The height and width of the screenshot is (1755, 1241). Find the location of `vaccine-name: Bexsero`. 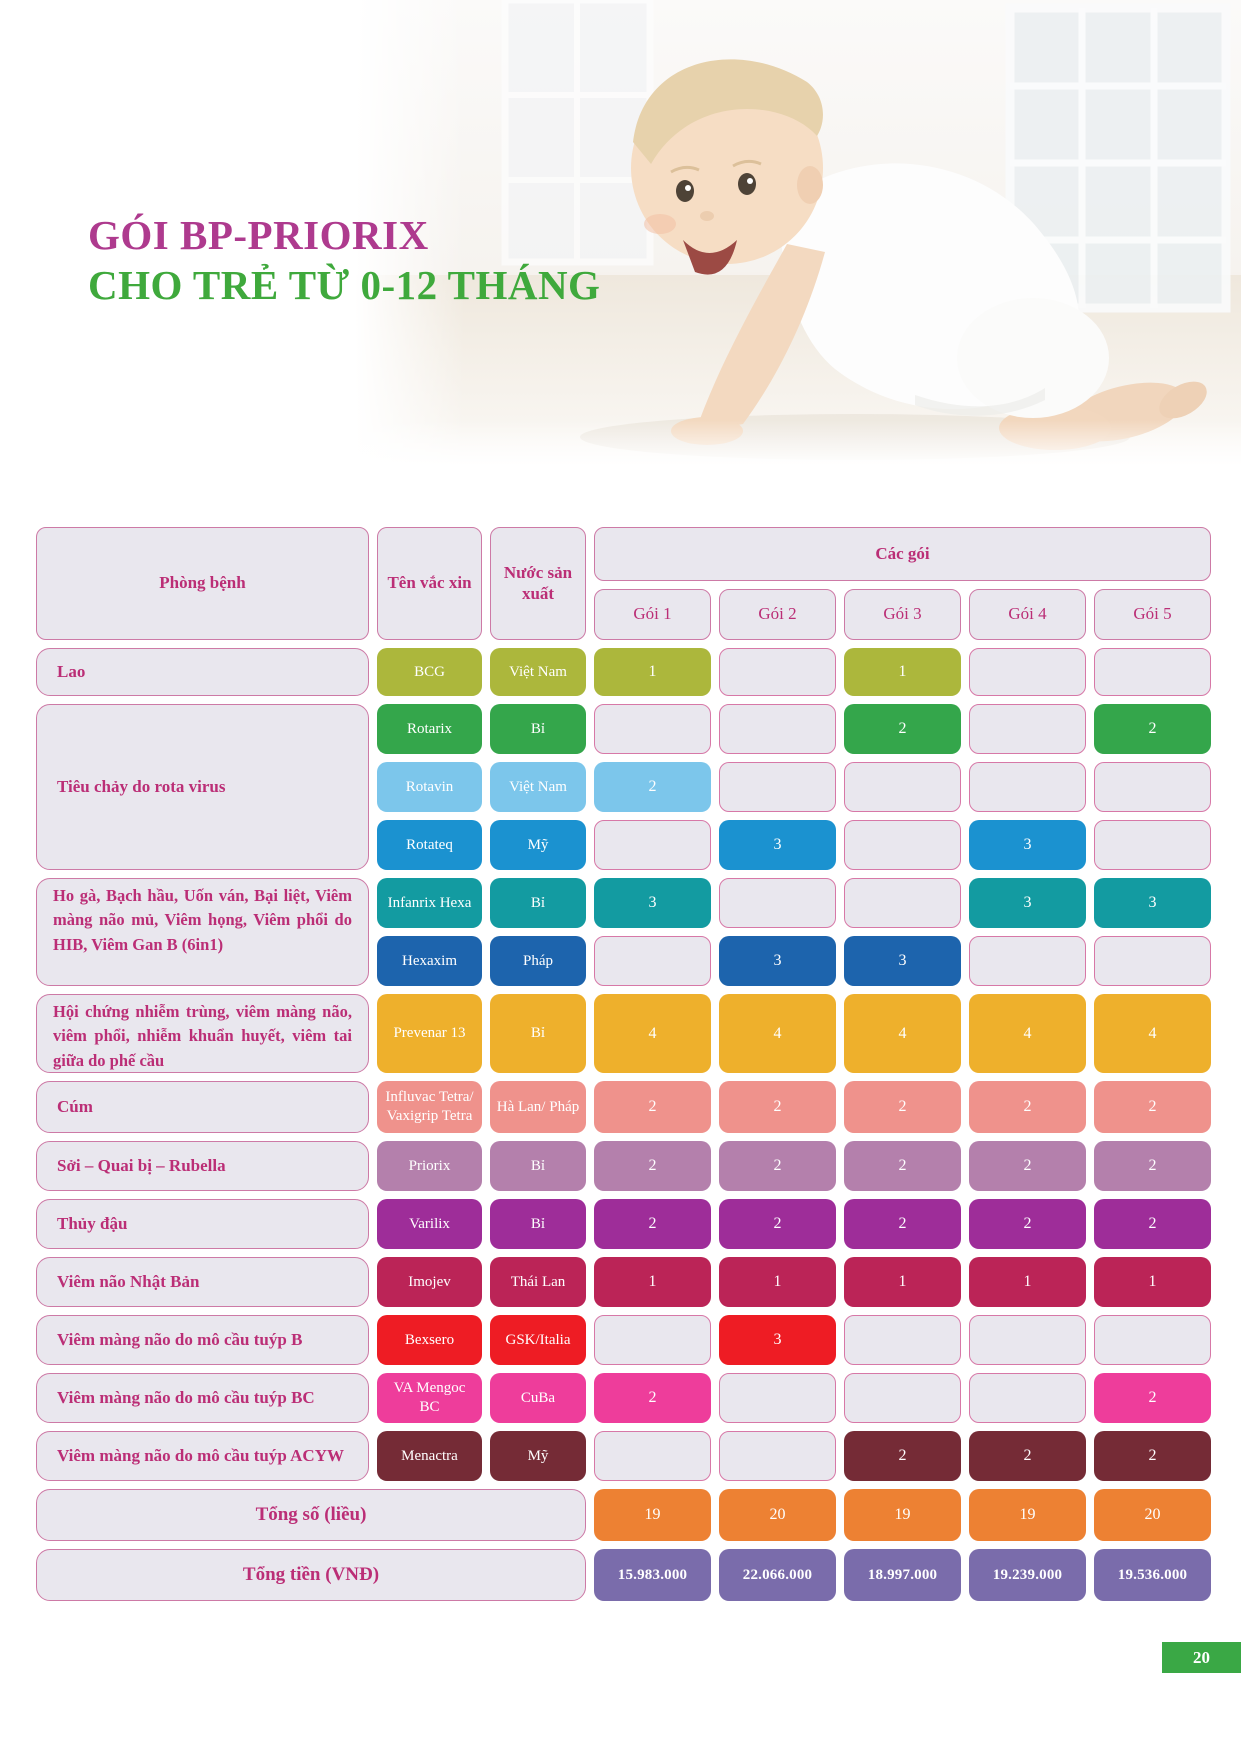

vaccine-name: Bexsero is located at coordinates (429, 1340).